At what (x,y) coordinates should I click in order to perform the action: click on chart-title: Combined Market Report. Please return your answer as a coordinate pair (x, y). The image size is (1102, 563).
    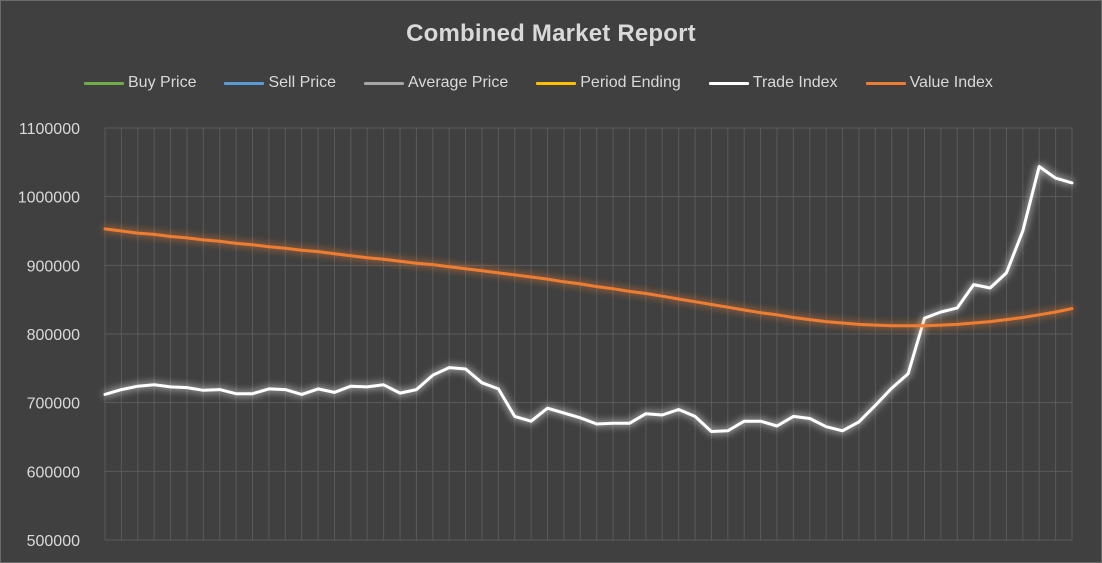
    Looking at the image, I should click on (551, 33).